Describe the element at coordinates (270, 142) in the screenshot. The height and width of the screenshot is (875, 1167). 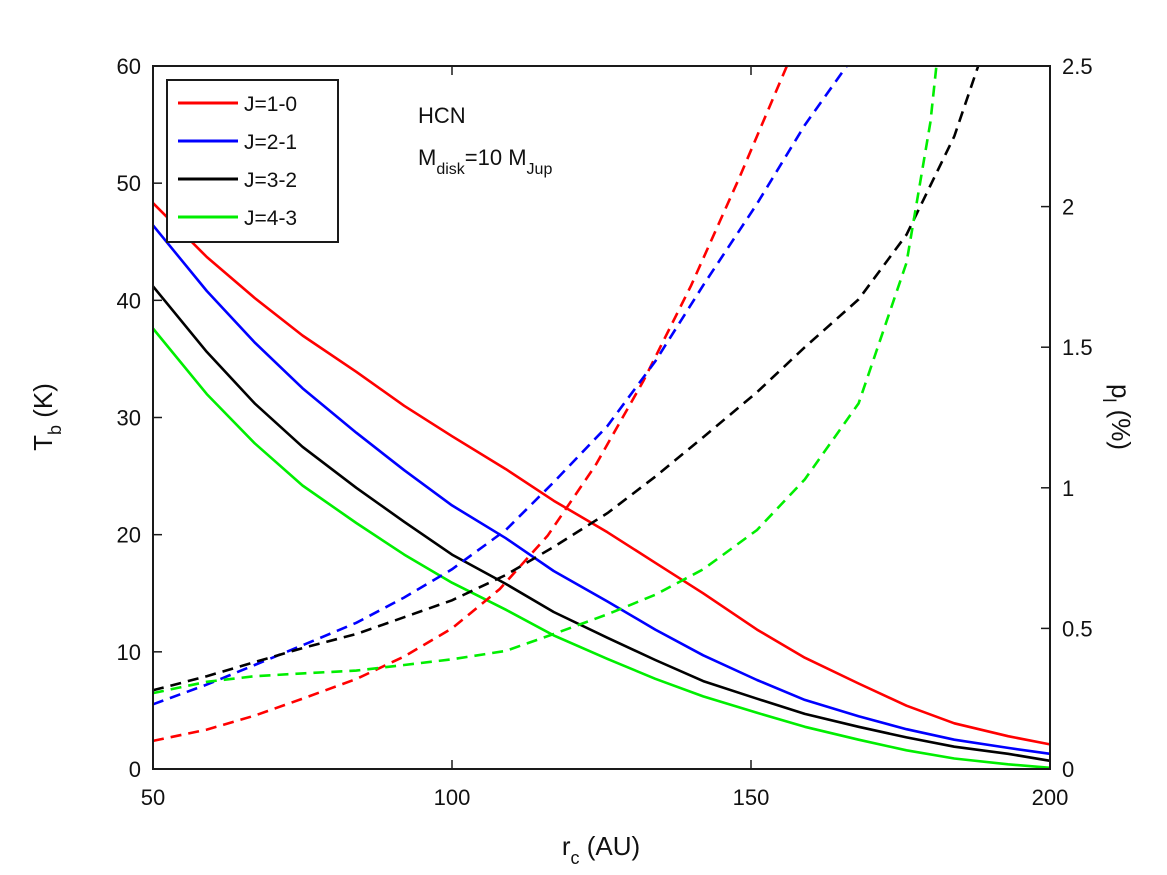
I see `legend-label-j-2-1: J=2-1` at that location.